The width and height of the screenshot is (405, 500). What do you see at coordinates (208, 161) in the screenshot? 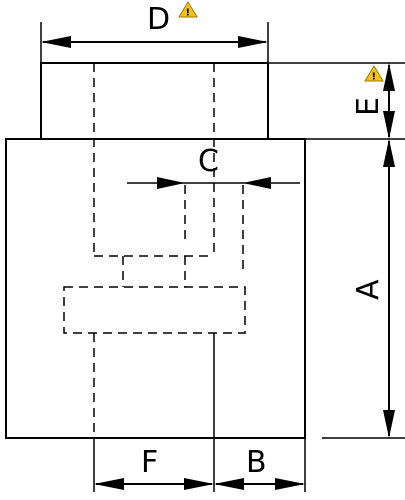
I see `label-c: C` at bounding box center [208, 161].